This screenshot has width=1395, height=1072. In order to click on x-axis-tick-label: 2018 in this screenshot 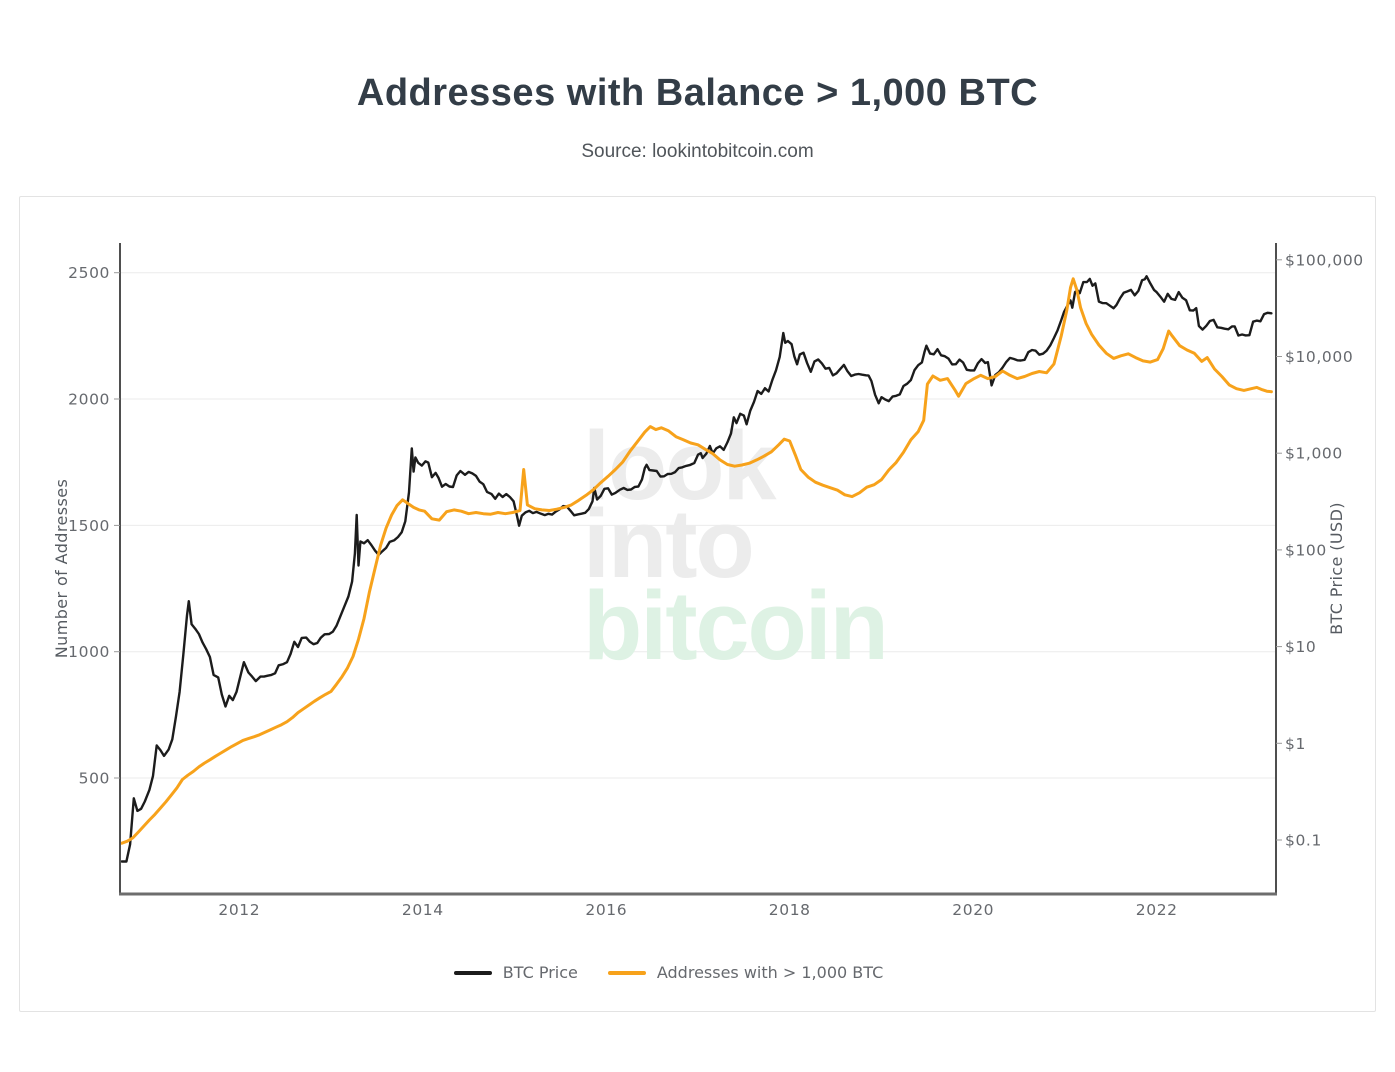, I will do `click(790, 910)`.